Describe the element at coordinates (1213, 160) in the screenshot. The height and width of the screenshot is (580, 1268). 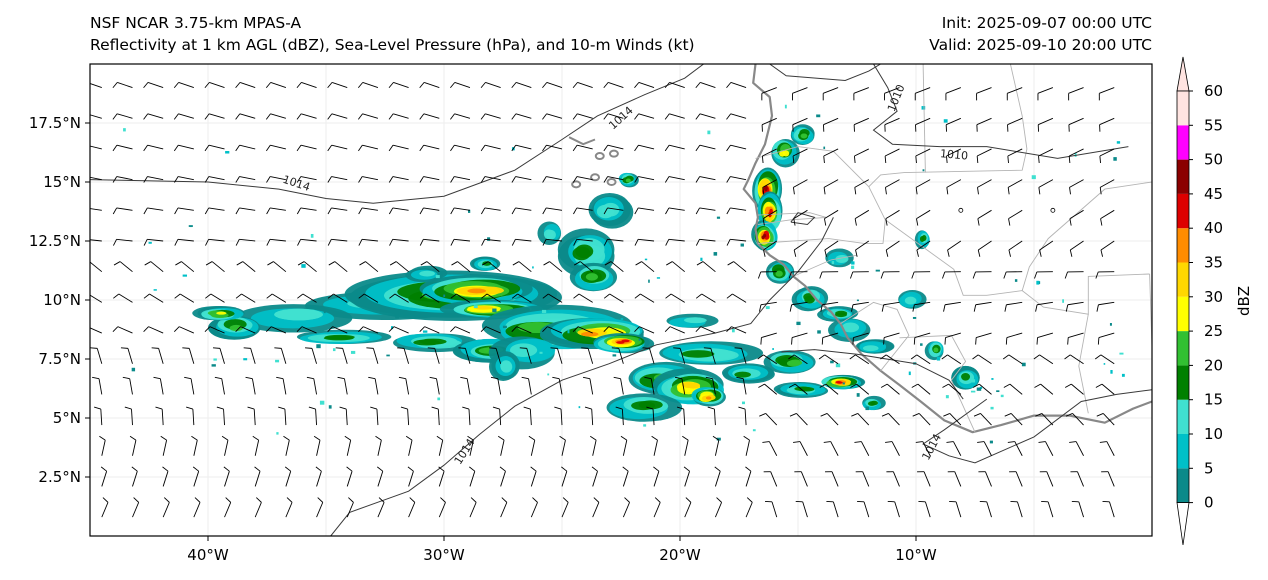
I see `colorbar-tick-label: 50` at that location.